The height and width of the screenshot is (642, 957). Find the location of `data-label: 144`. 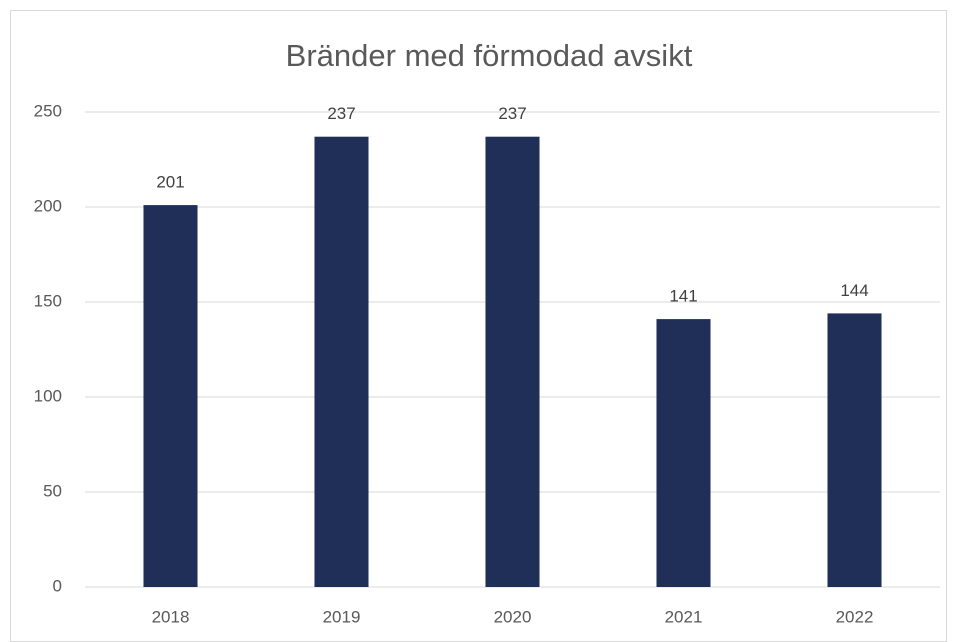

data-label: 144 is located at coordinates (854, 290).